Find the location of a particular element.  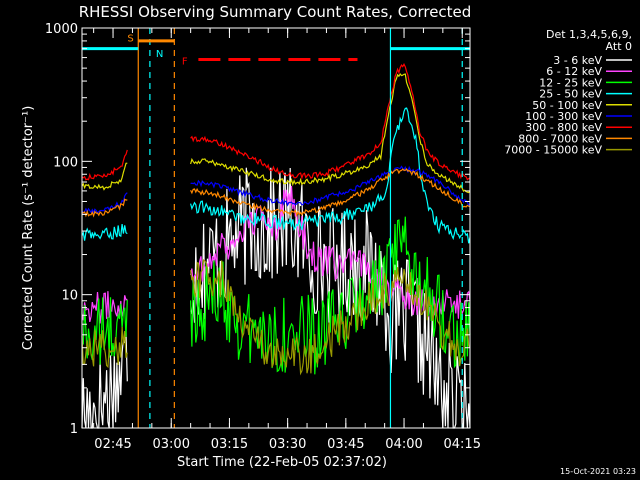

y-axis-label: Corrected Count Rate (s⁻¹ detector⁻¹) is located at coordinates (28, 228).